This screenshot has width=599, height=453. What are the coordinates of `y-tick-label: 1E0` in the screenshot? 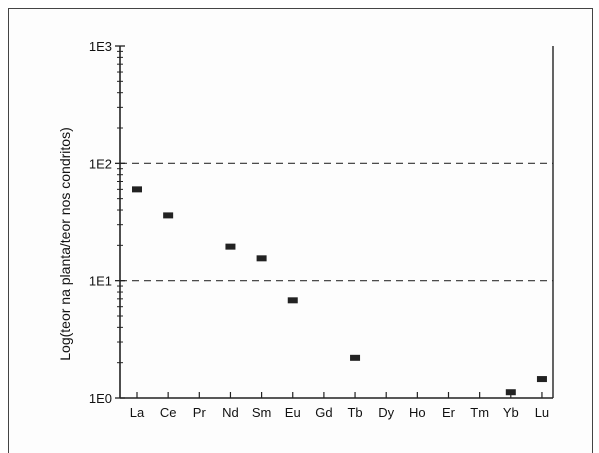 It's located at (100, 398).